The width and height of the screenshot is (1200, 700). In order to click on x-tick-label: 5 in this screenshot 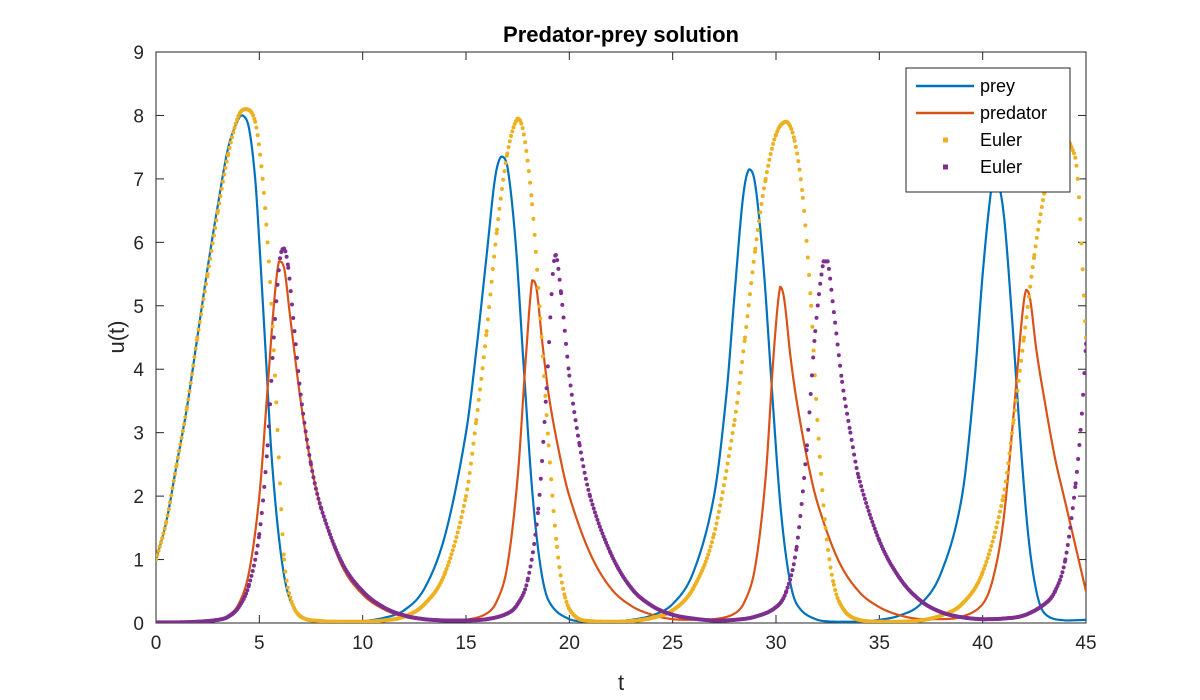, I will do `click(259, 643)`.